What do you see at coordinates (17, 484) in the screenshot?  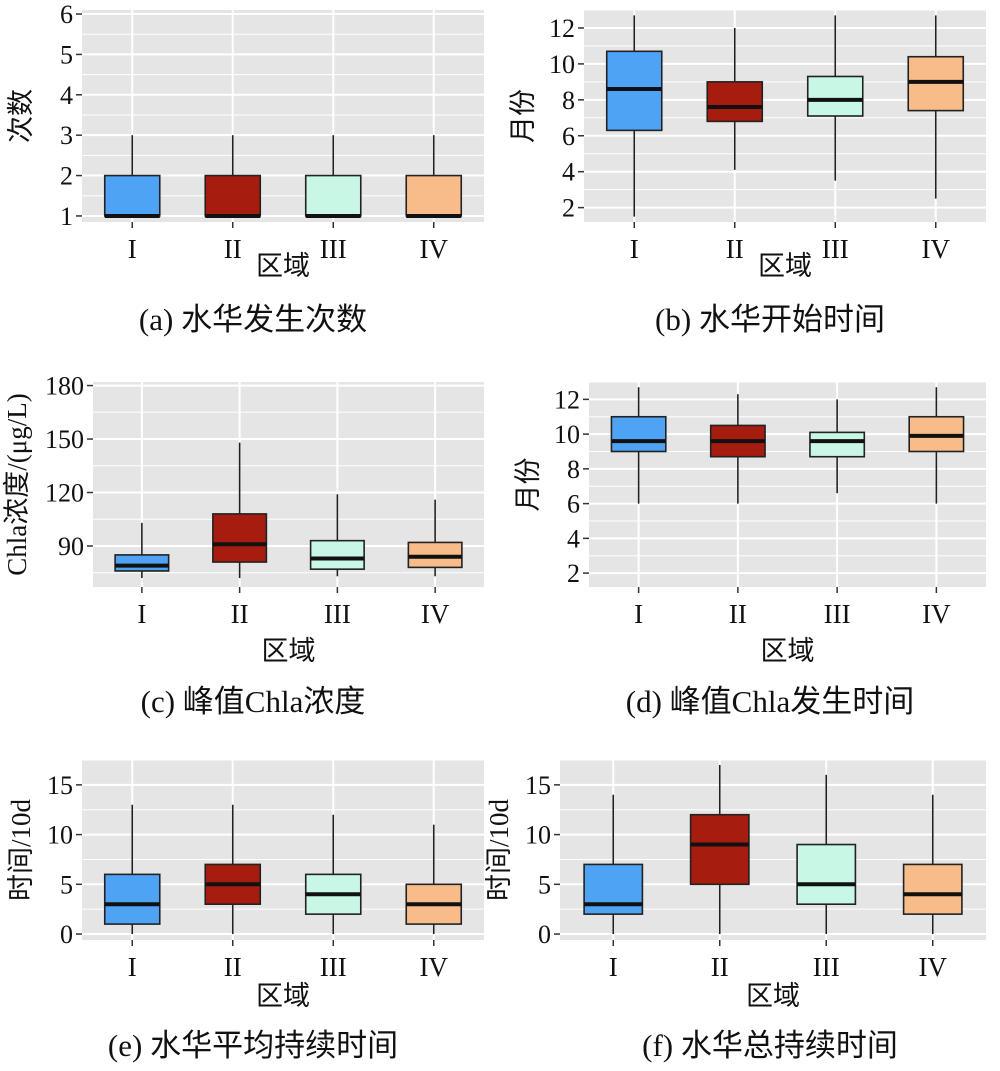 I see `y-axis-label: Chla浓度/(μg/L)` at bounding box center [17, 484].